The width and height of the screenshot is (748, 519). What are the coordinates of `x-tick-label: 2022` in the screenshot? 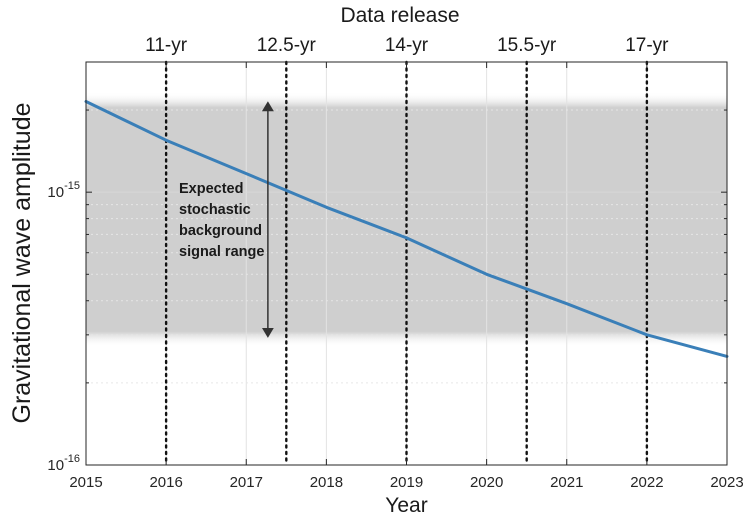 It's located at (646, 482).